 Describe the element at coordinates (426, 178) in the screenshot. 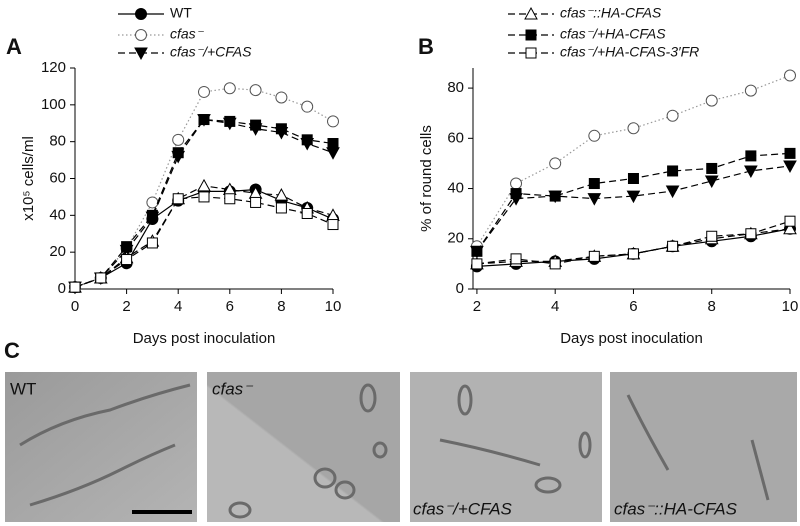

I see `y-axis-label: % of round cells` at that location.